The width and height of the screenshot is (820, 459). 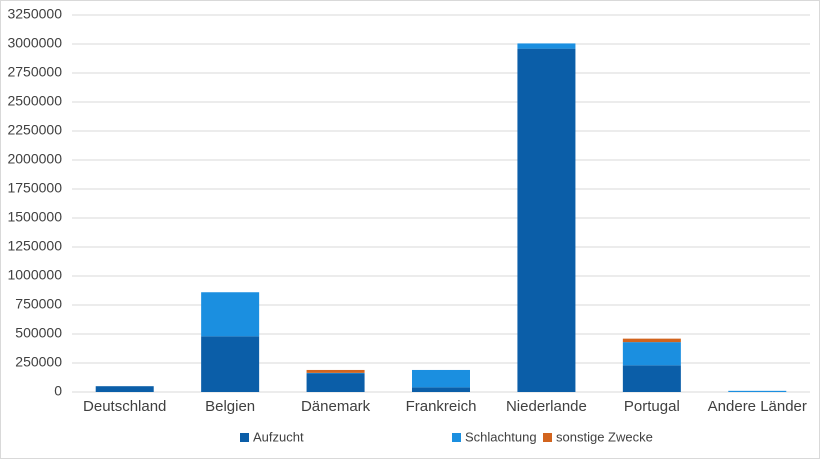 I want to click on x-tick-label: Dänemark, so click(x=336, y=406).